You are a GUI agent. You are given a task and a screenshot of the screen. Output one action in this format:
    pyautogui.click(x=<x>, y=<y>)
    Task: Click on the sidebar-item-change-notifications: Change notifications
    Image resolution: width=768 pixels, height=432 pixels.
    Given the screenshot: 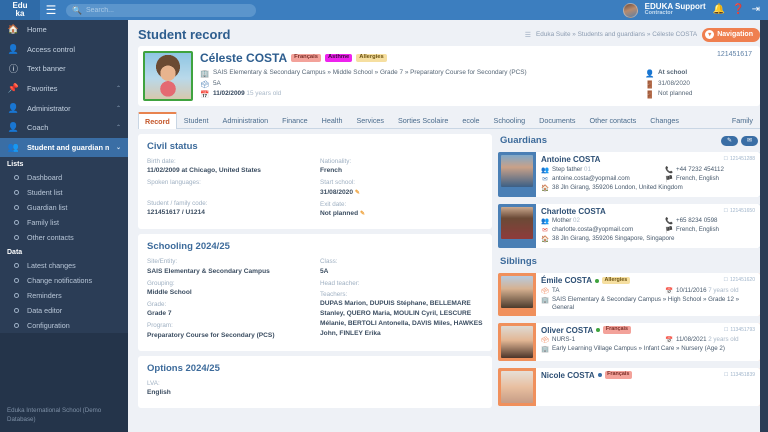 What is the action you would take?
    pyautogui.click(x=64, y=280)
    